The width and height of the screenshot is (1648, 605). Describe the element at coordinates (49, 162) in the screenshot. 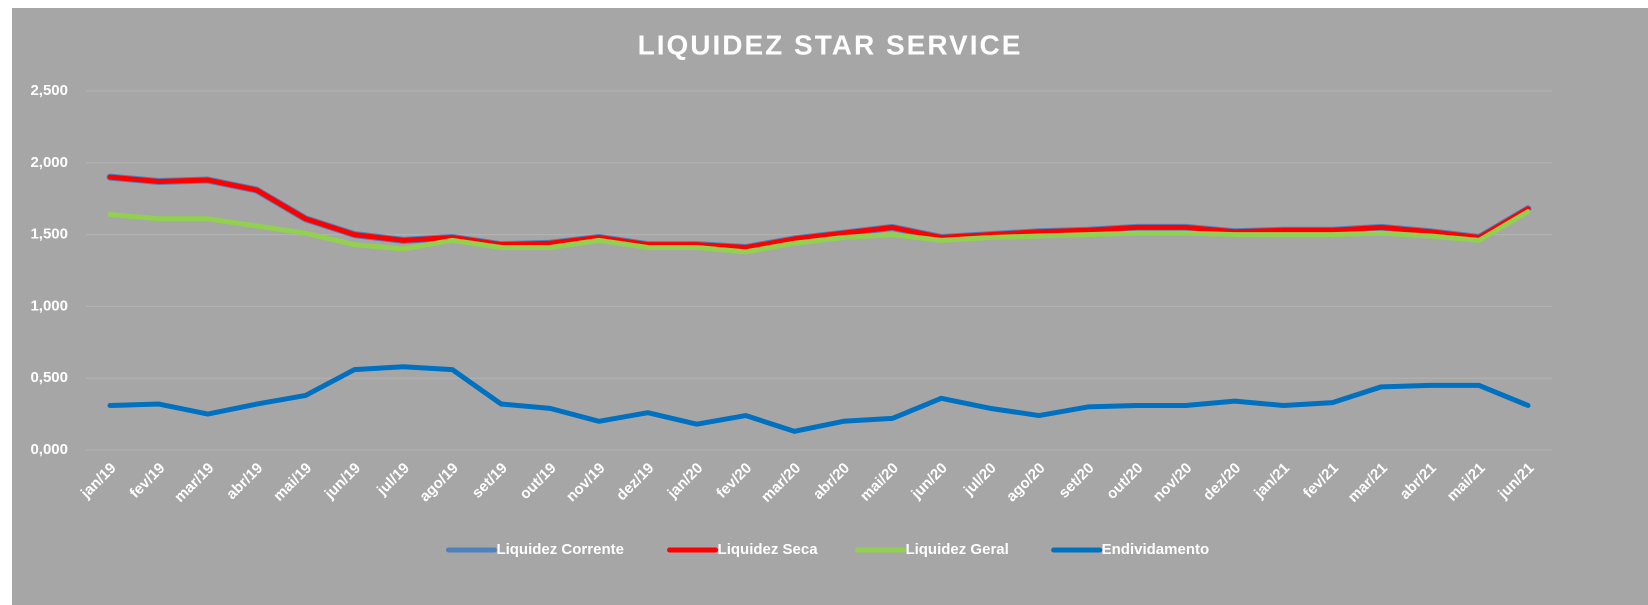

I see `y-tick-label: 2,000` at that location.